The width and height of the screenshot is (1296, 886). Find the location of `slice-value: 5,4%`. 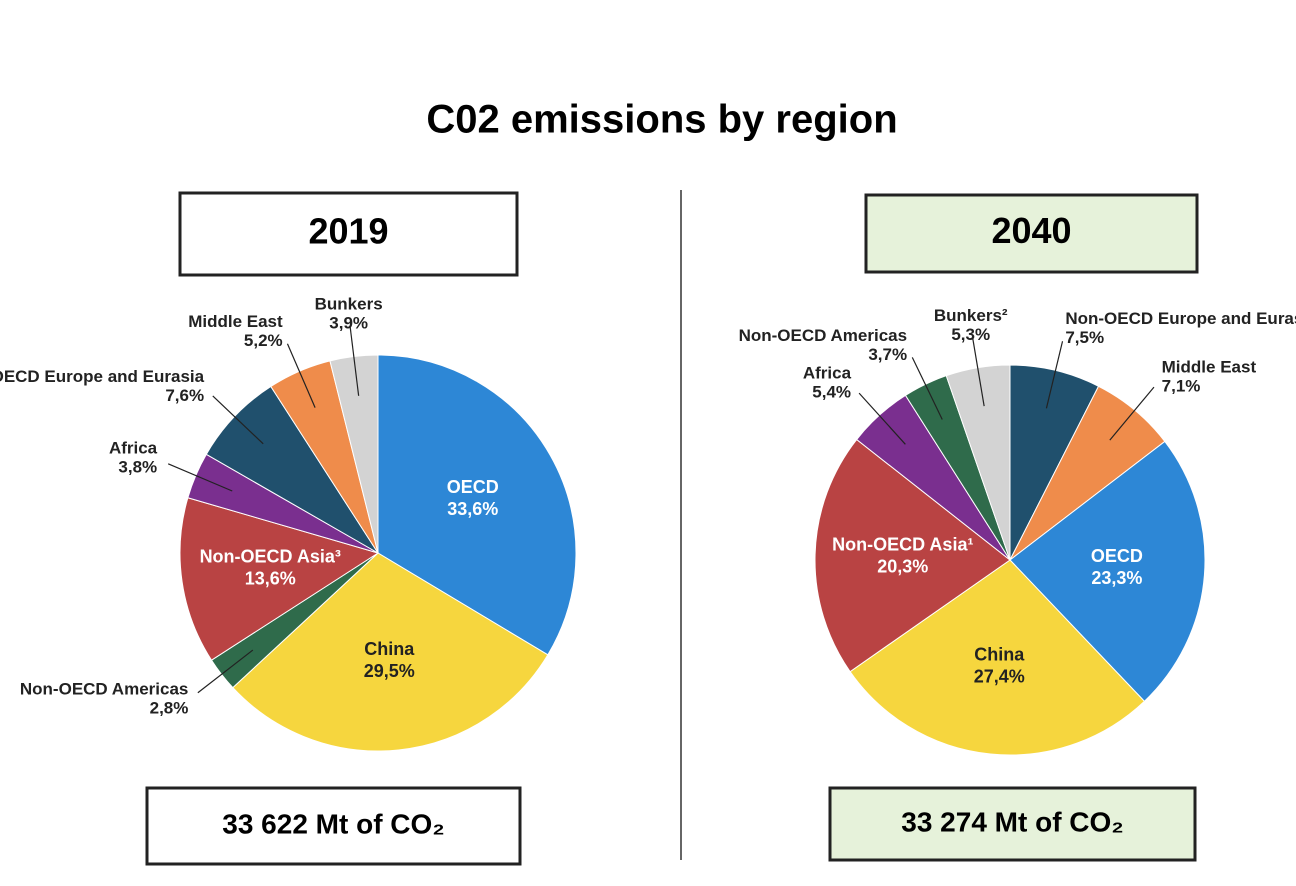

slice-value: 5,4% is located at coordinates (831, 392).